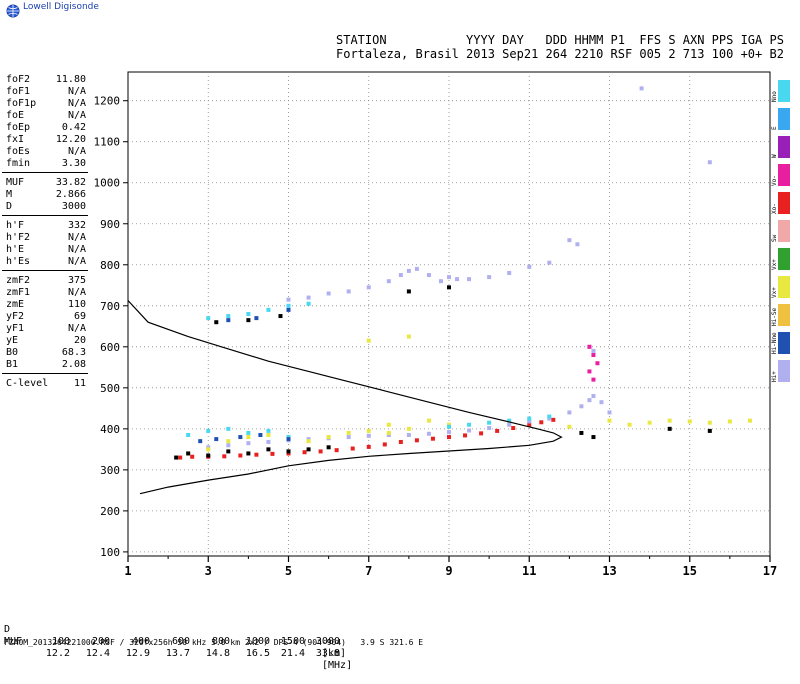 Image resolution: width=800 pixels, height=684 pixels. Describe the element at coordinates (79, 316) in the screenshot. I see `param-value: 69` at that location.